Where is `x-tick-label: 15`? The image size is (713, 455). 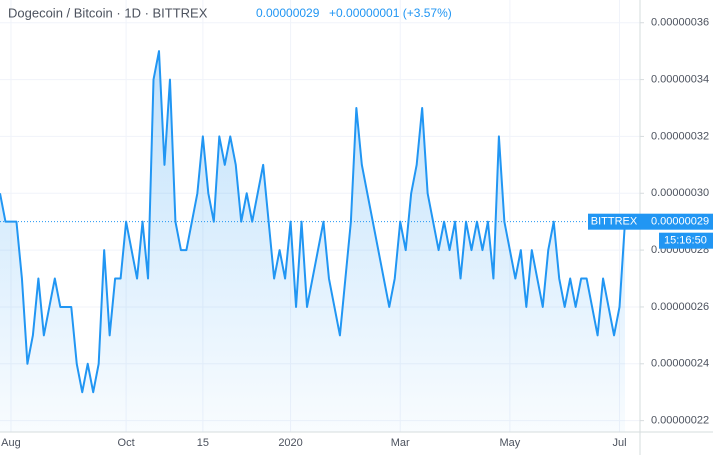
x-tick-label: 15 is located at coordinates (203, 443).